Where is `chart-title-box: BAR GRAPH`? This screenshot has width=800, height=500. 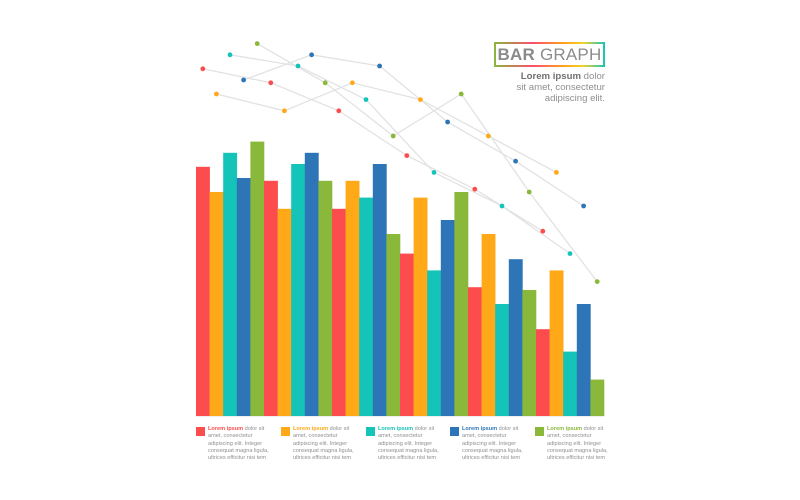
chart-title-box: BAR GRAPH is located at coordinates (549, 54).